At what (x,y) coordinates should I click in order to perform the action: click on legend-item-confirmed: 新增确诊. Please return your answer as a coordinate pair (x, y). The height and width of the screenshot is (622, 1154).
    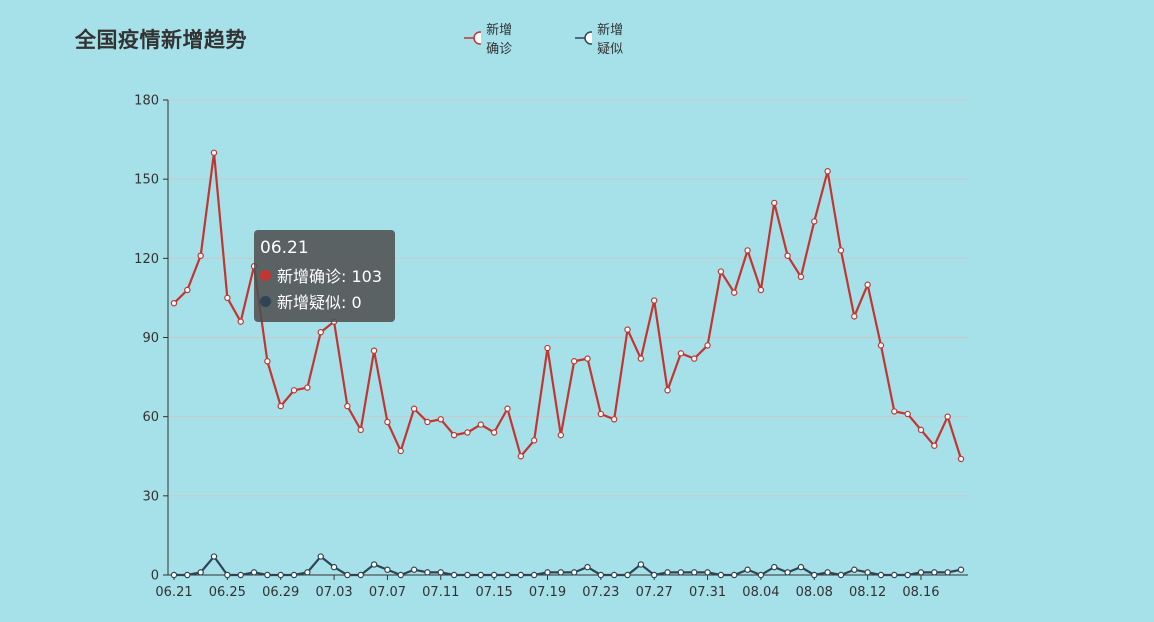
    Looking at the image, I should click on (489, 40).